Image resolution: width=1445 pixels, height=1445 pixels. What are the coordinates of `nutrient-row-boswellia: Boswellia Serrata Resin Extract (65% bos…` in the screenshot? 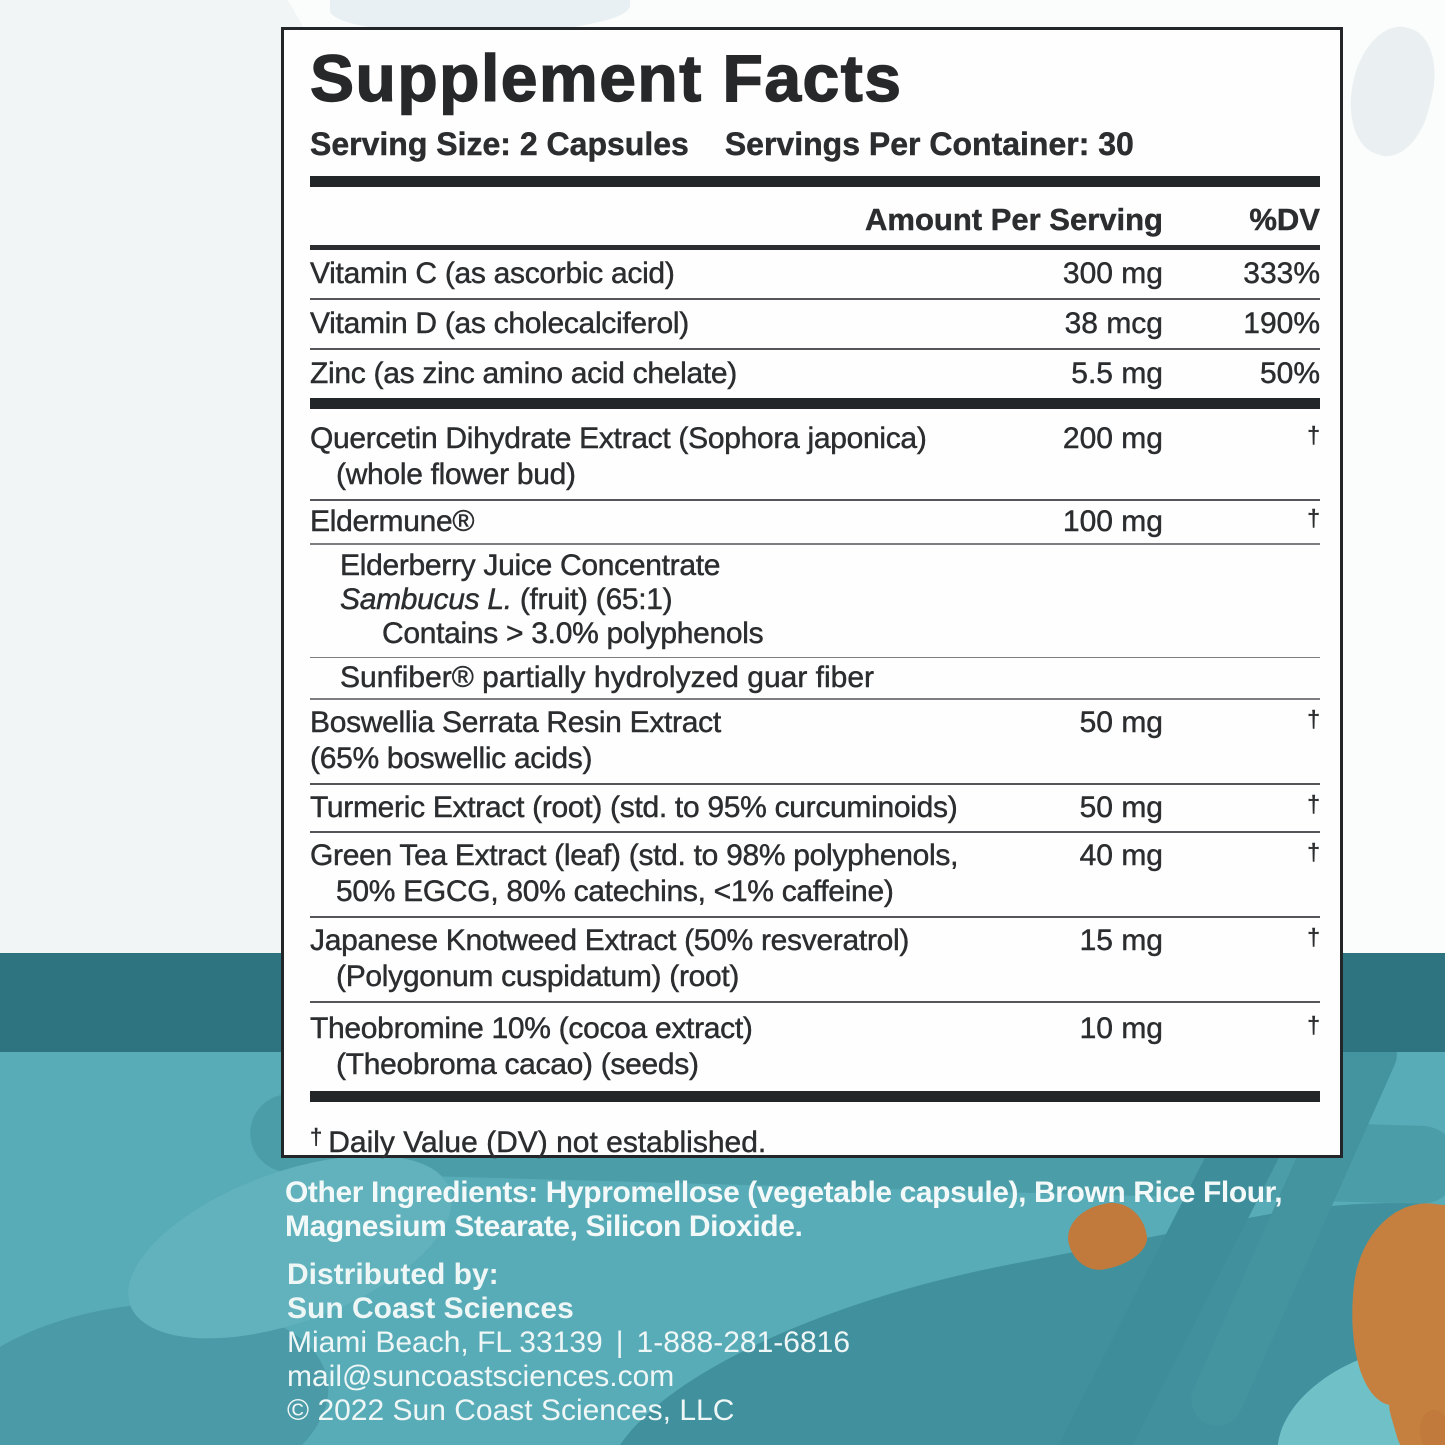 It's located at (815, 741).